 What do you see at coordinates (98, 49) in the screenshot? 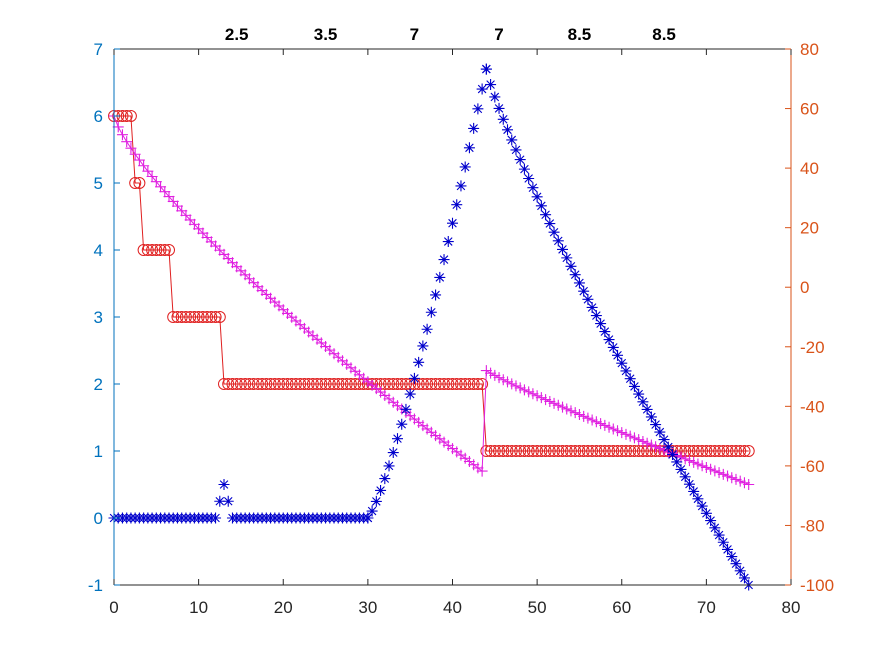
I see `y-tick-label: 7` at bounding box center [98, 49].